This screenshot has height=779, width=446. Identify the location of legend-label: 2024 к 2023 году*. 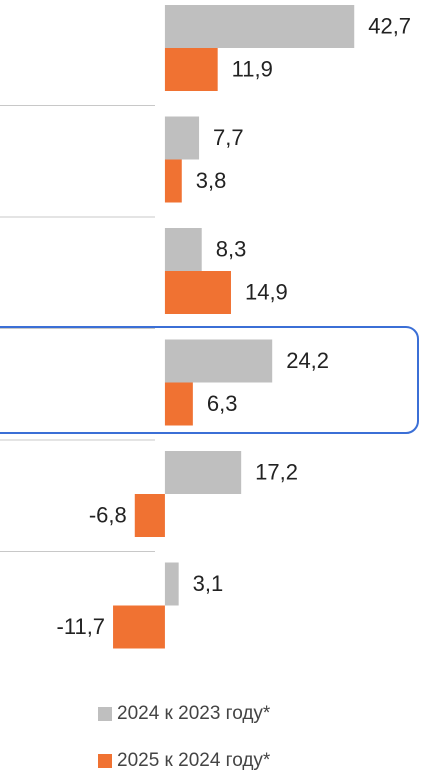
(194, 713).